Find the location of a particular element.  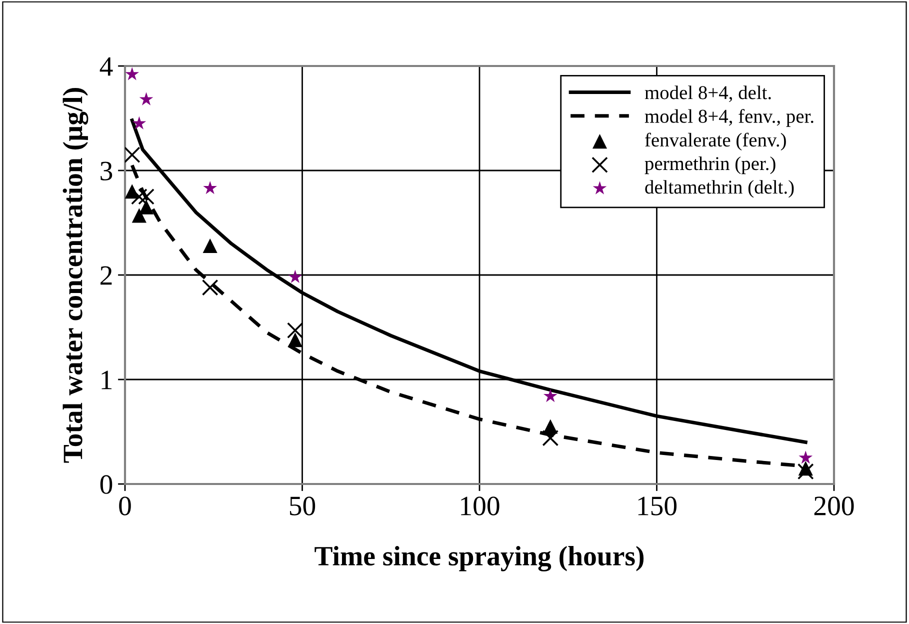

x-tick-label: 150 is located at coordinates (657, 506).